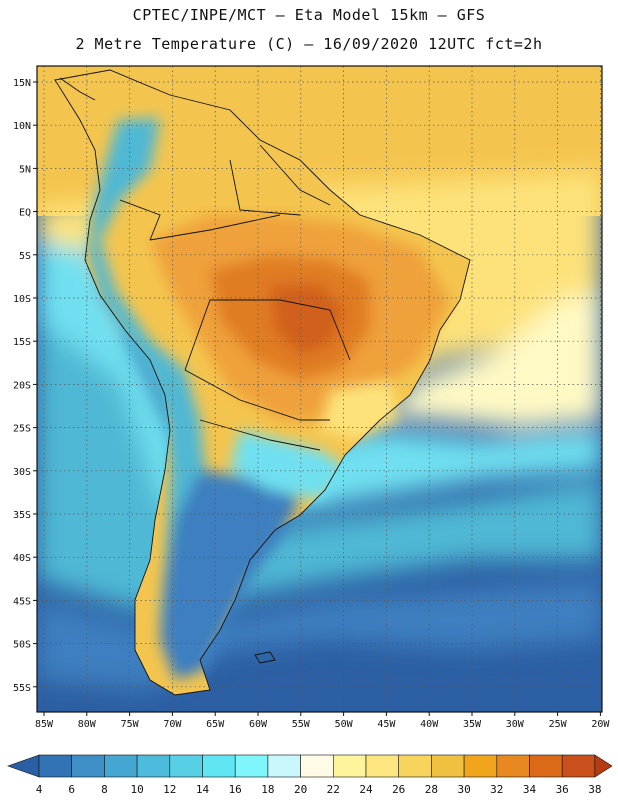 The width and height of the screenshot is (618, 800). I want to click on latitude-label: 50S, so click(22, 645).